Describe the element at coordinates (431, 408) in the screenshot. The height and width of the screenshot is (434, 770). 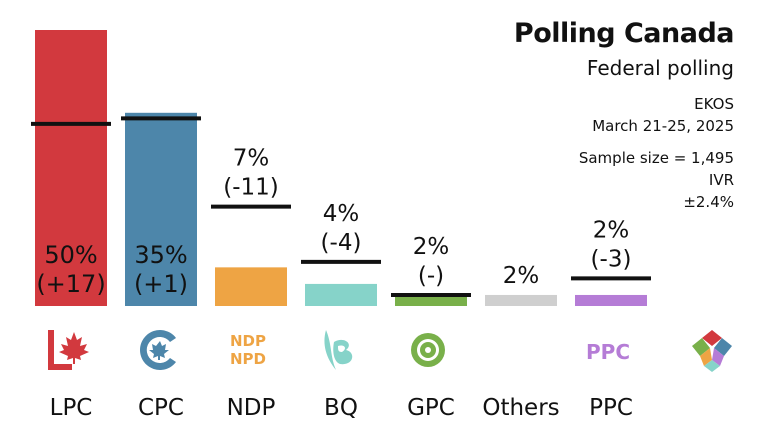
I see `category-label-gpc: GPC` at that location.